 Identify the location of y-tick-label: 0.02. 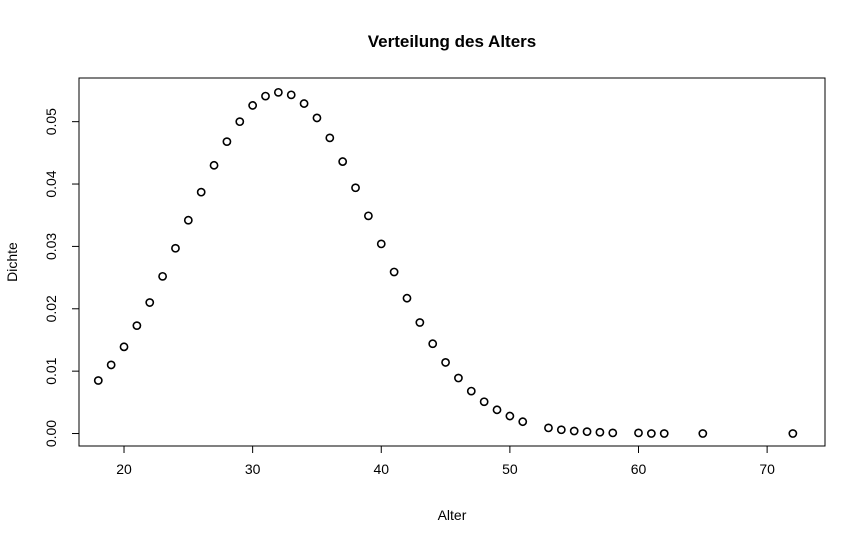
(51, 308).